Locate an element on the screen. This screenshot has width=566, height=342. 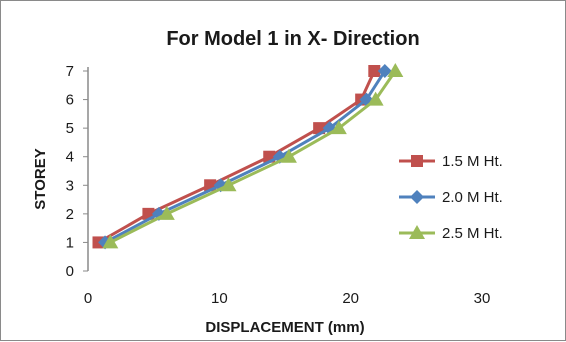
legend-label: 1.5 M Ht. is located at coordinates (472, 161).